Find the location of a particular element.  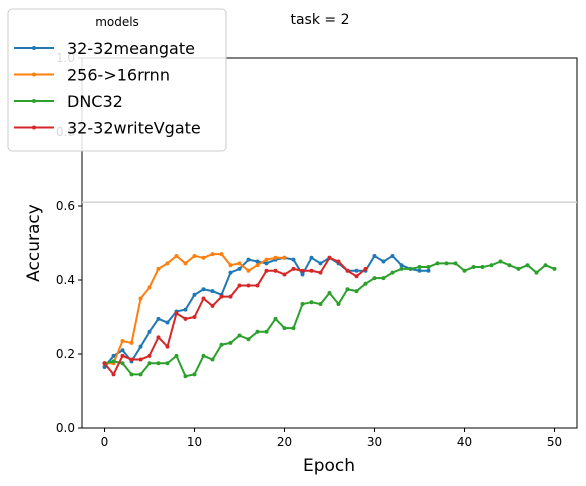

legend-item: 256->16rrnn is located at coordinates (92, 75).